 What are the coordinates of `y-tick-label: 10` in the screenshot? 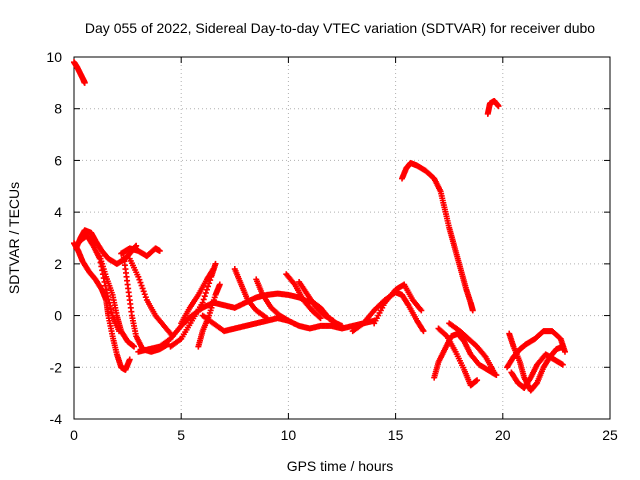 It's located at (54, 57).